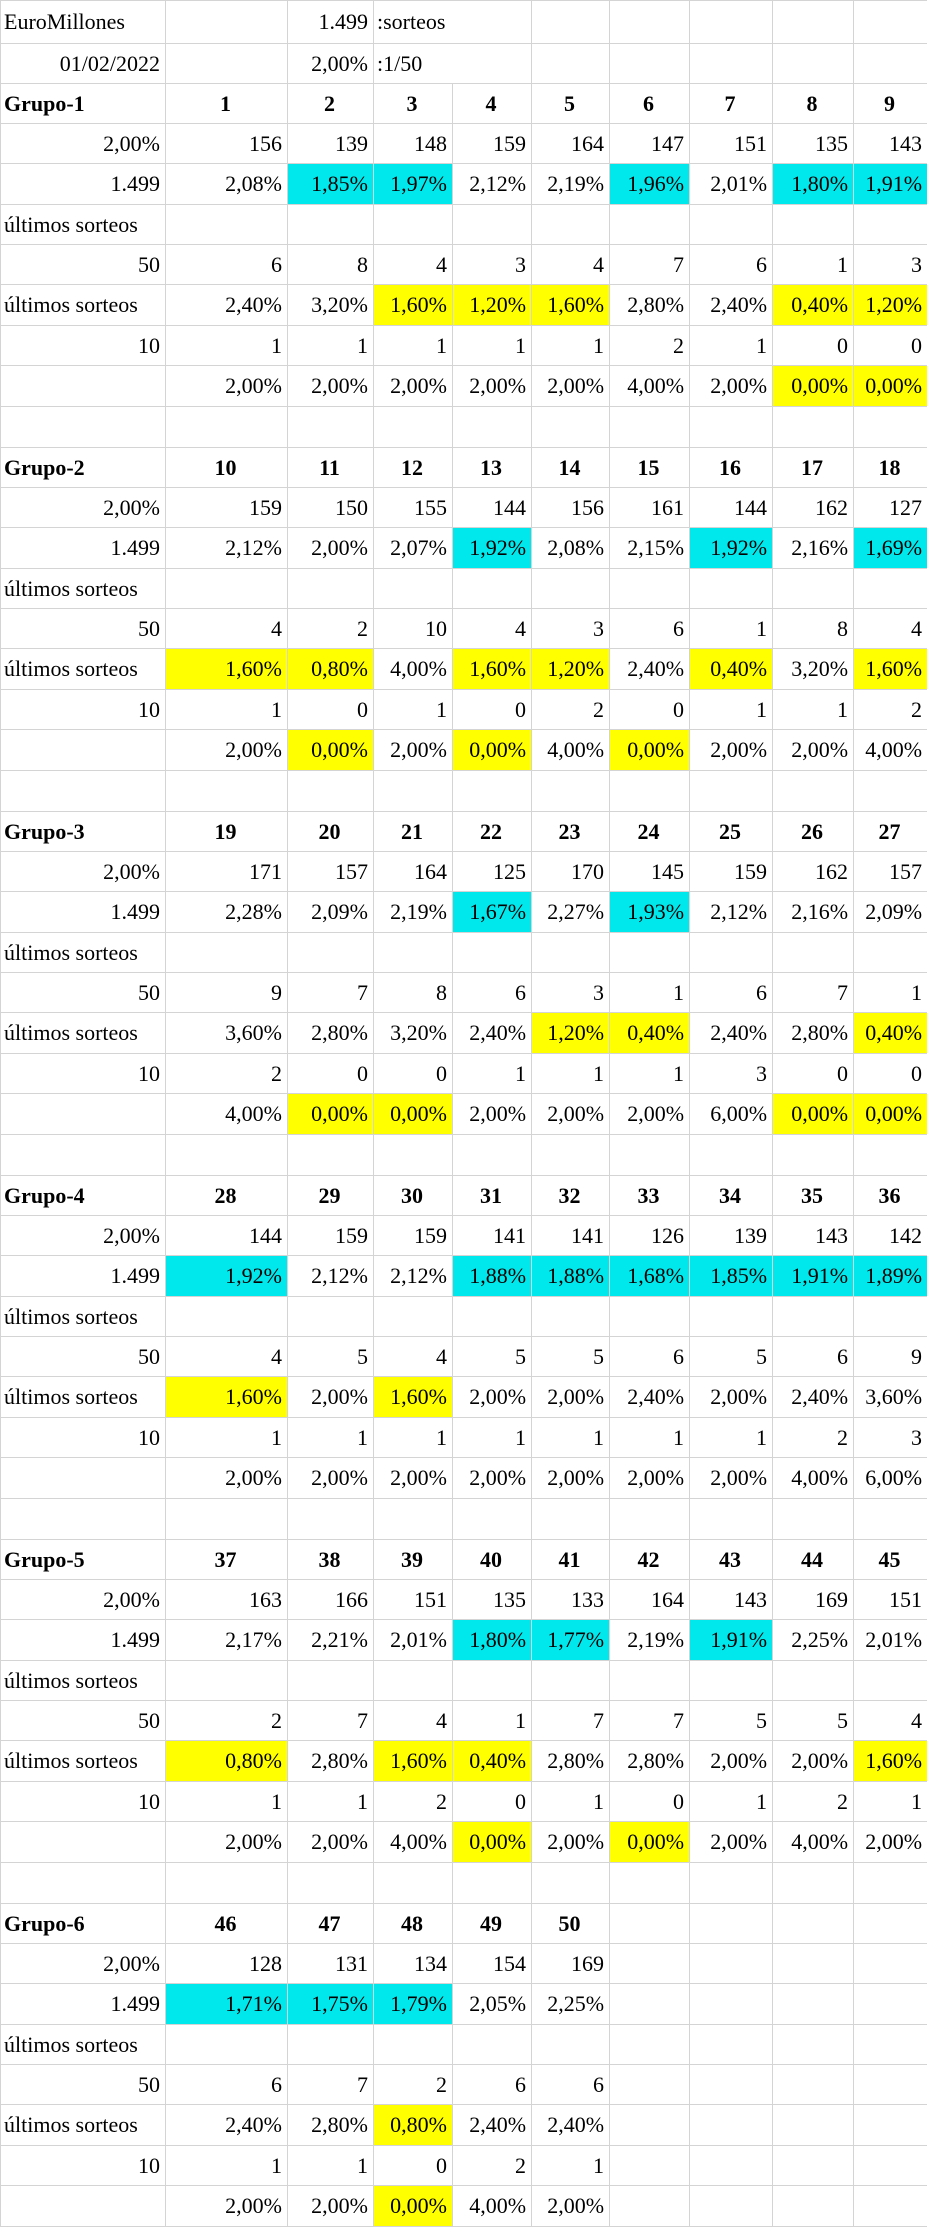 This screenshot has height=2227, width=927. Describe the element at coordinates (227, 1276) in the screenshot. I see `frequency-pct: 1,92%` at that location.